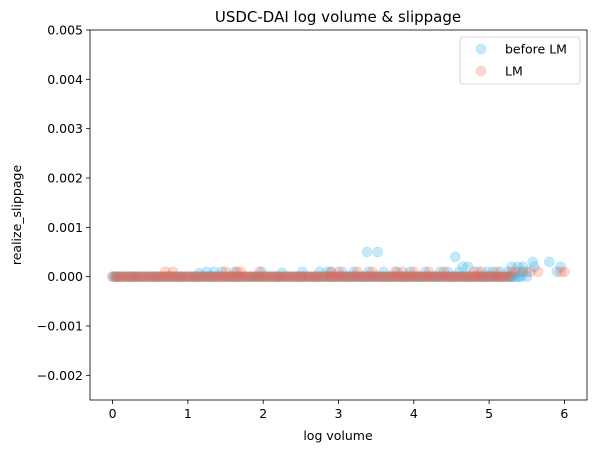 The image size is (596, 453). Describe the element at coordinates (65, 227) in the screenshot. I see `y-tick-label: 0.001` at that location.